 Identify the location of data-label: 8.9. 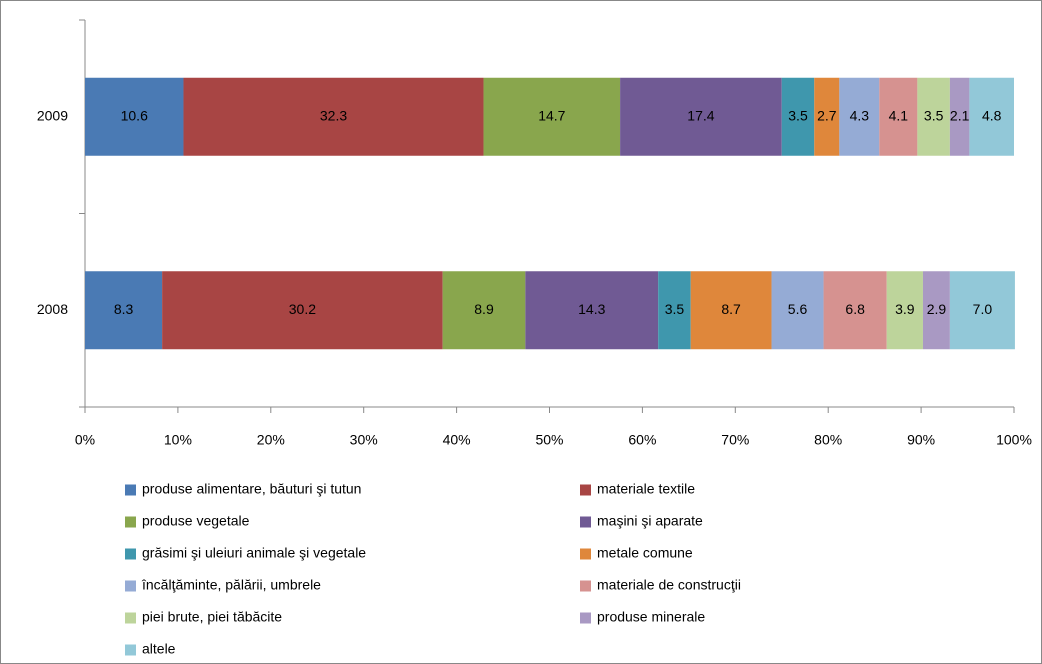
(484, 309).